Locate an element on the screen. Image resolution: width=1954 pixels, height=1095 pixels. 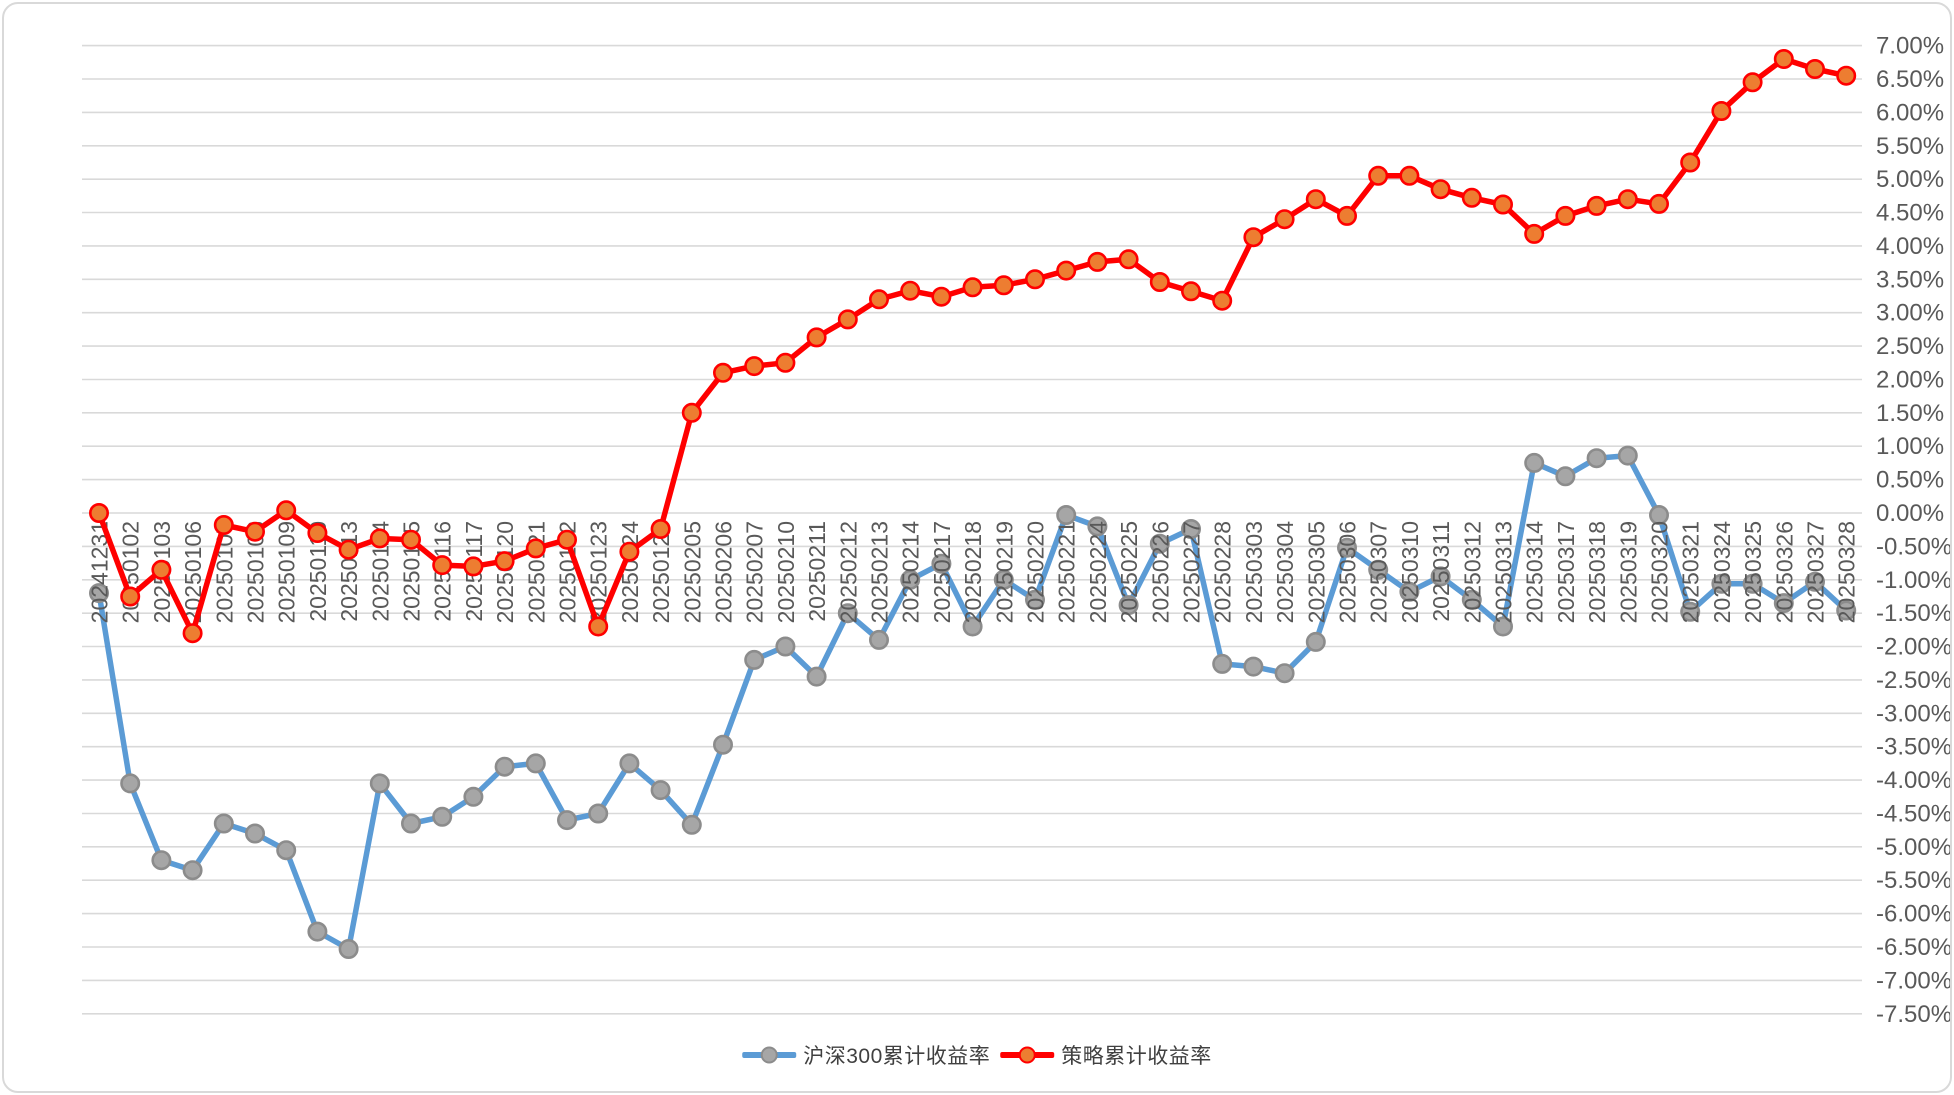
x-axis-tick-label: 20250325 is located at coordinates (1753, 572).